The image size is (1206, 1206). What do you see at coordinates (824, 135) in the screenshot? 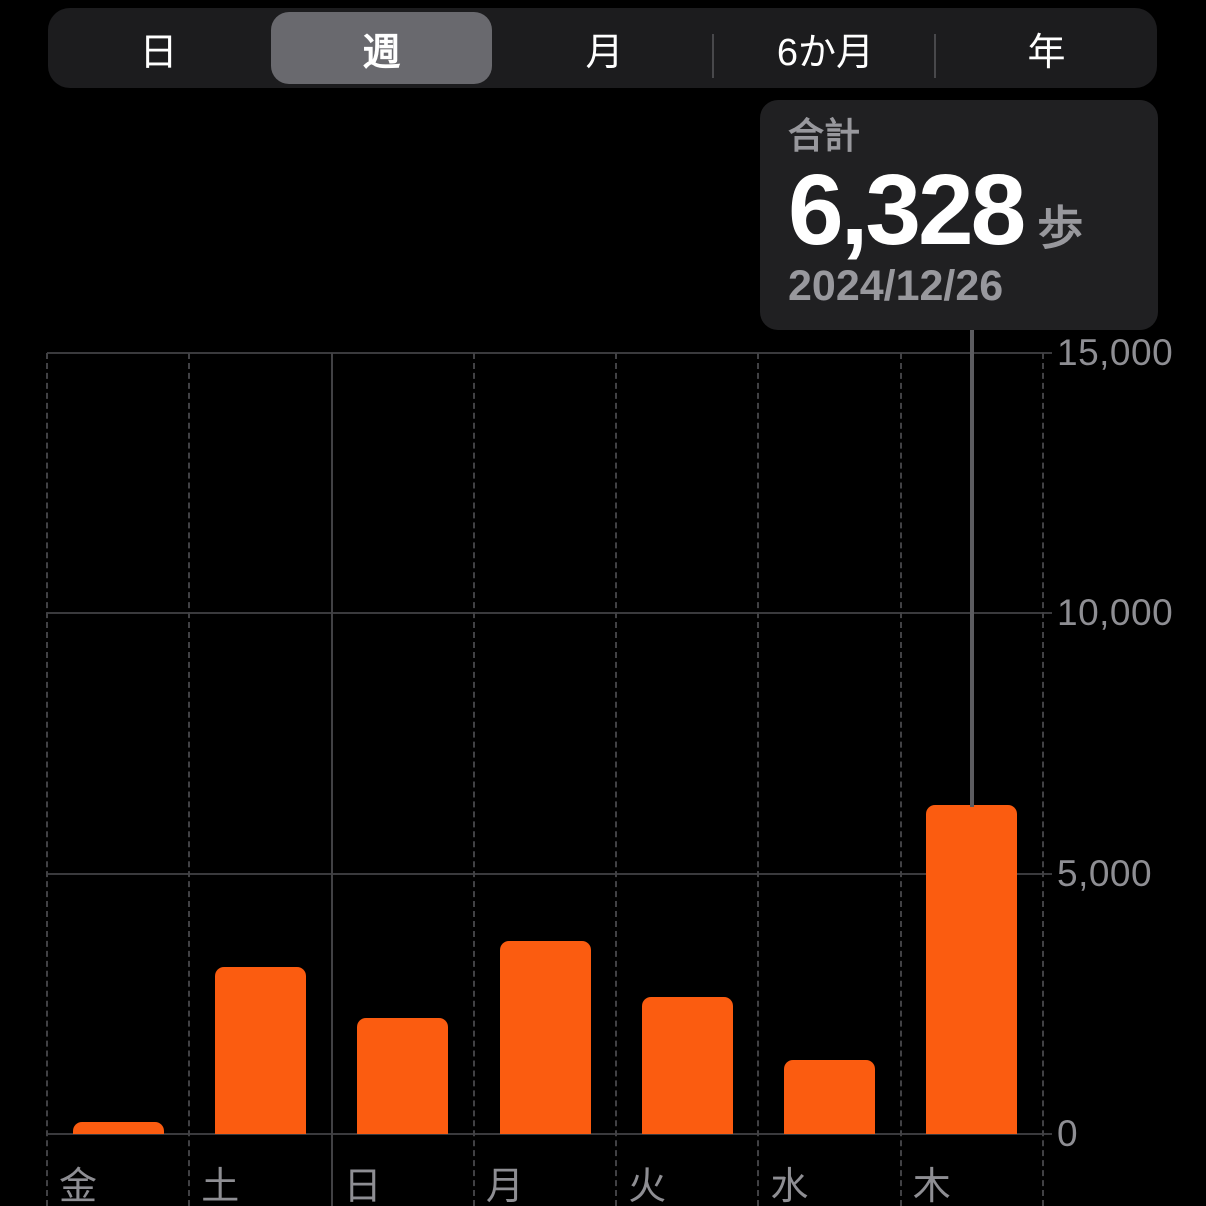
I see `tooltip-total-label: 合計` at bounding box center [824, 135].